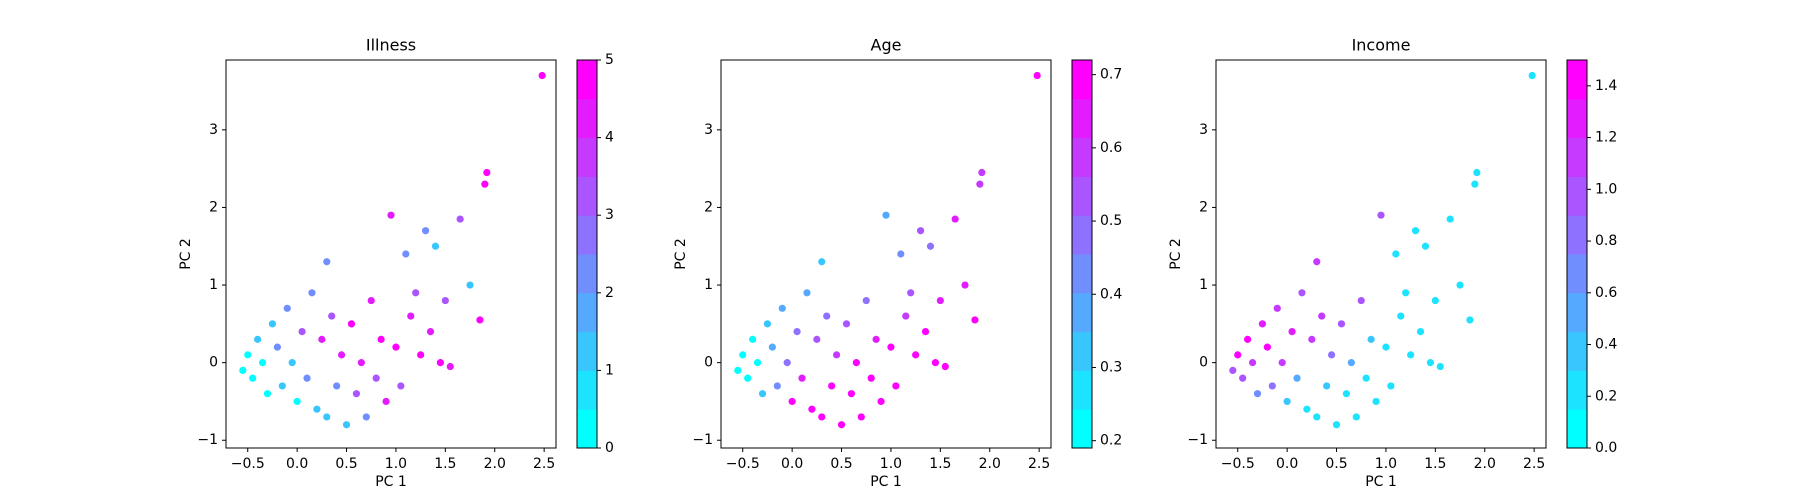 This screenshot has width=1800, height=500. I want to click on x-tick-label: 2.0, so click(990, 464).